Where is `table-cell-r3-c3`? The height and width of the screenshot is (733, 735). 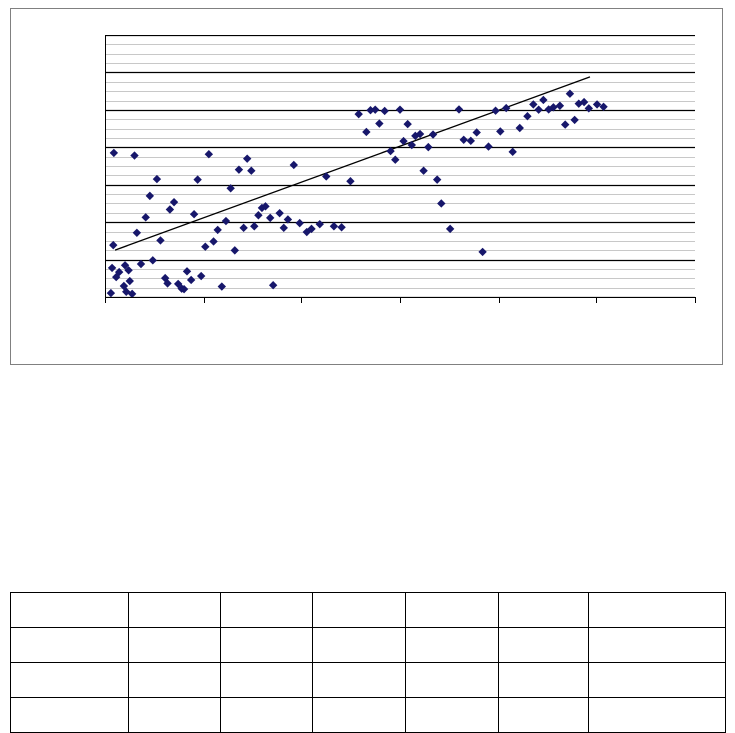
table-cell-r3-c3 is located at coordinates (359, 715).